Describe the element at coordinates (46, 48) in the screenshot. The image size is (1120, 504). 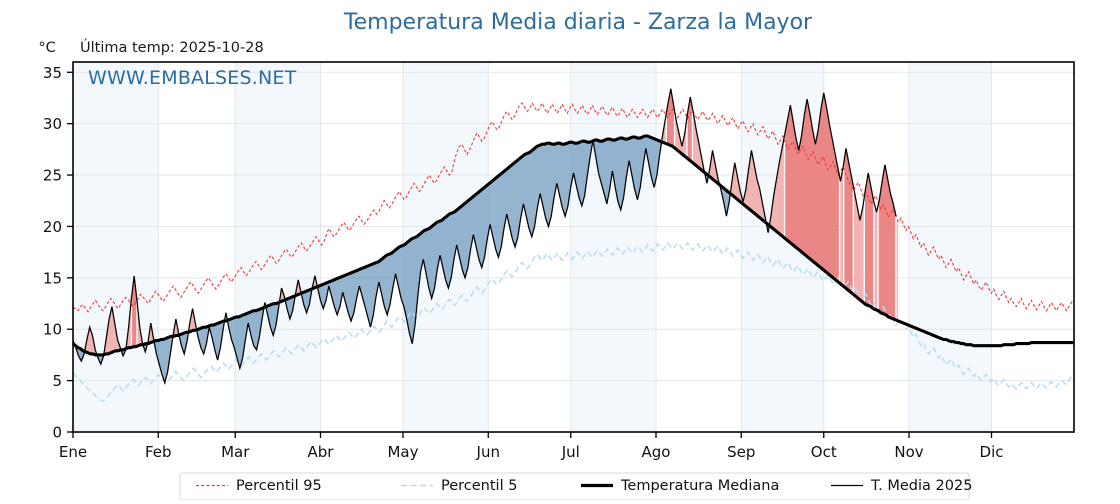
I see `y-axis-unit-label: °C` at that location.